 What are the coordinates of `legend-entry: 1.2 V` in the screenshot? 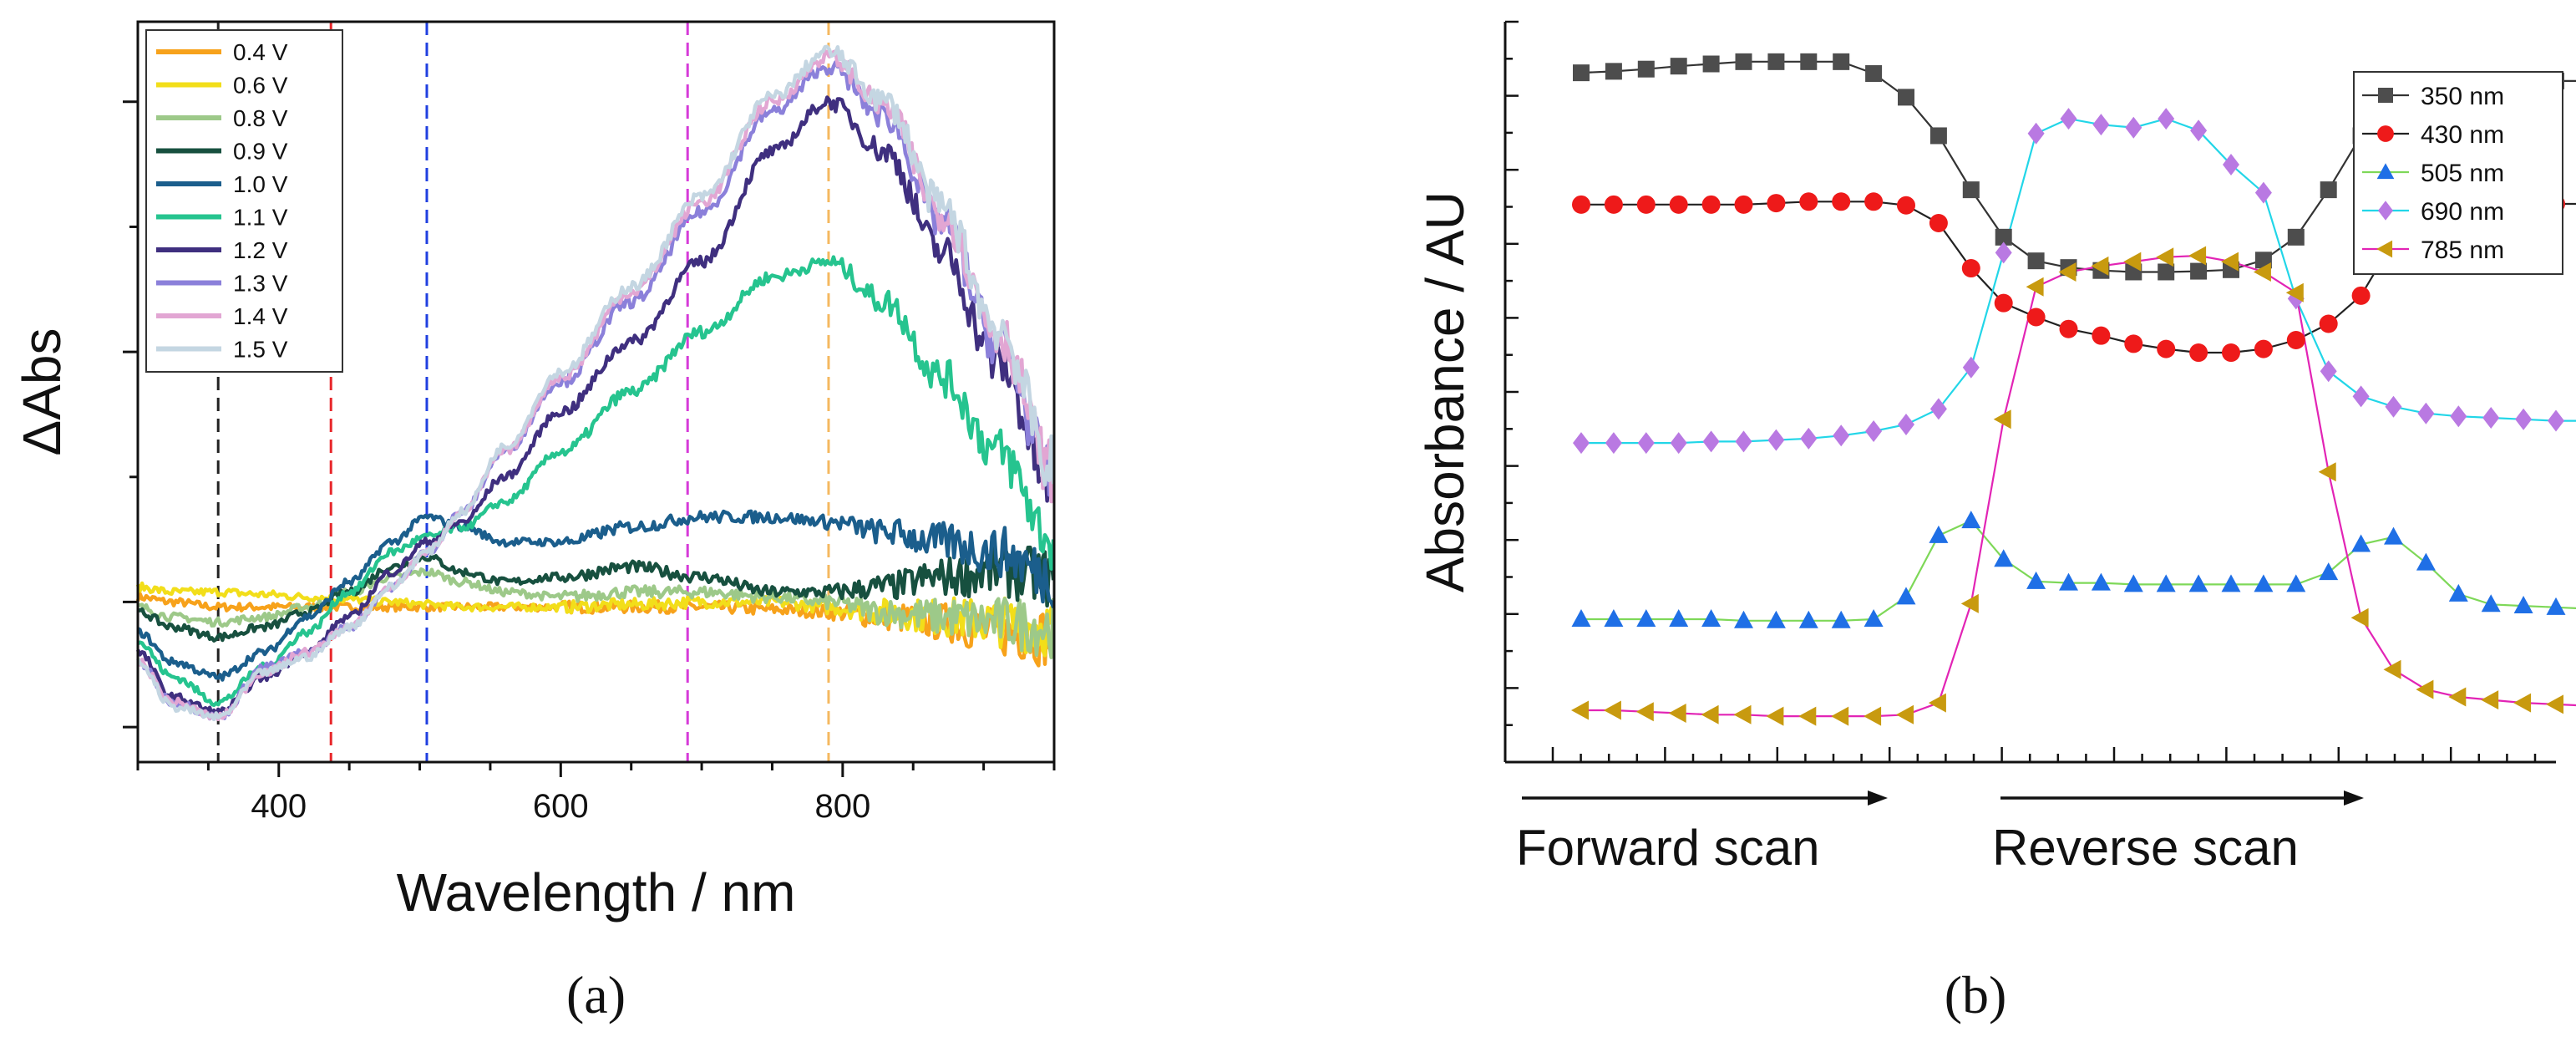 It's located at (260, 250).